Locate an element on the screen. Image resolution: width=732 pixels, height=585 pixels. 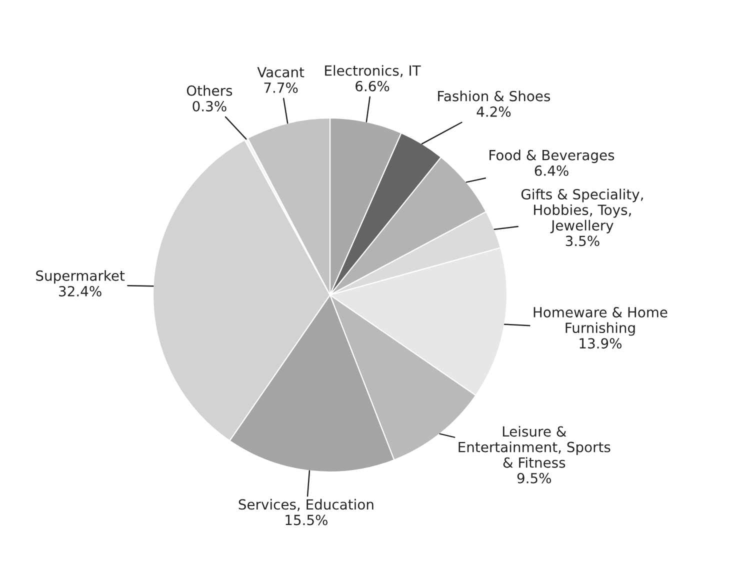
slice-label: Others is located at coordinates (209, 90).